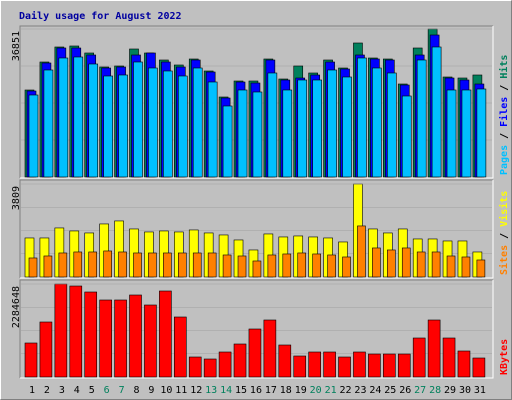 This screenshot has height=400, width=512. Describe the element at coordinates (405, 390) in the screenshot. I see `x-tick-label: 26` at that location.